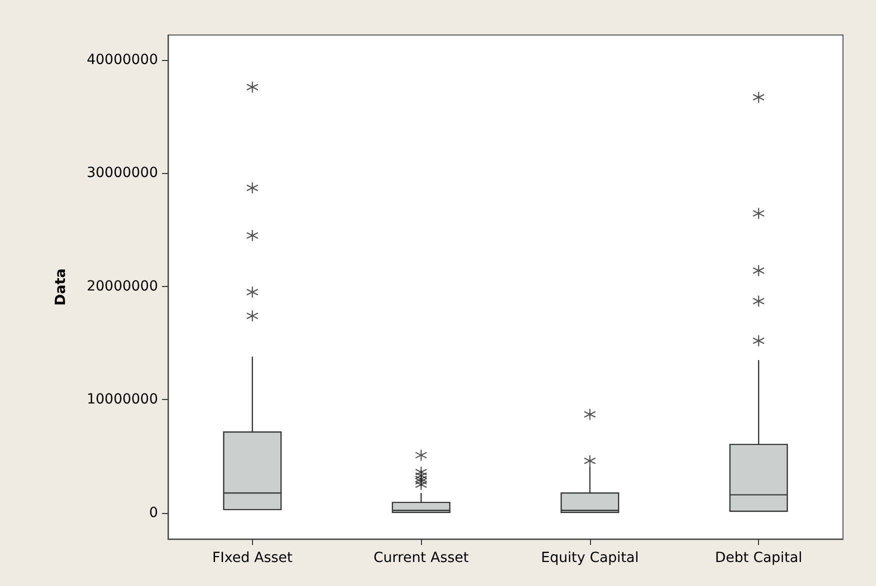 The width and height of the screenshot is (876, 586). What do you see at coordinates (122, 286) in the screenshot?
I see `y-tick-label: 20000000` at bounding box center [122, 286].